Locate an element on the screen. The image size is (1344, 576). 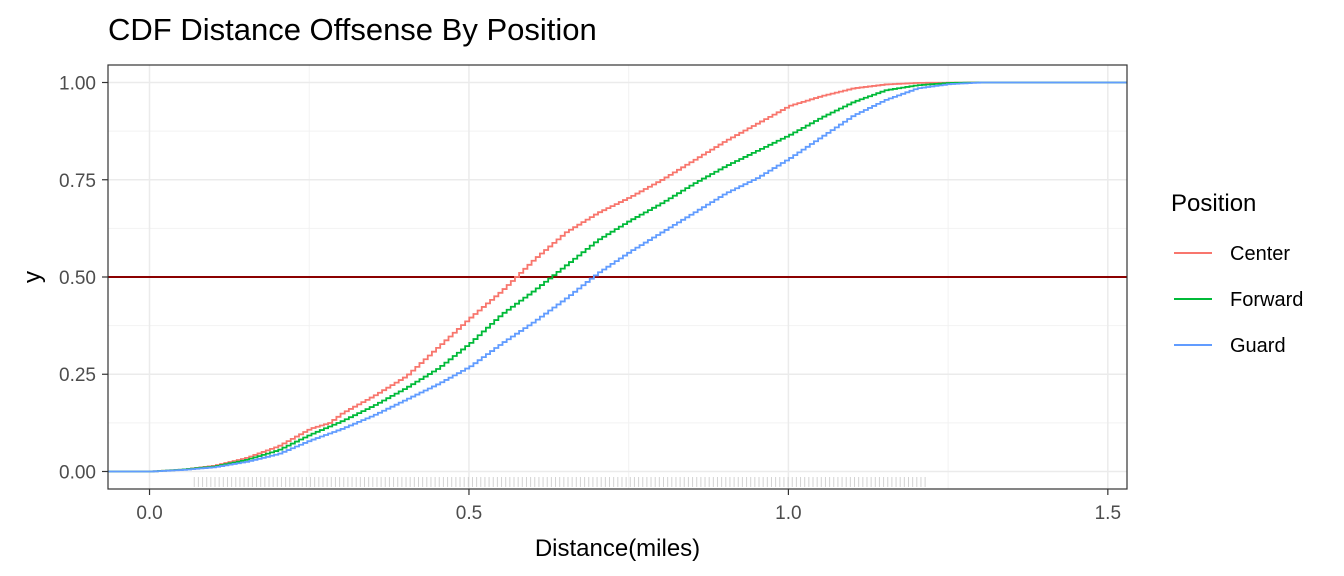
y-tick-label: 0.50 is located at coordinates (77, 278).